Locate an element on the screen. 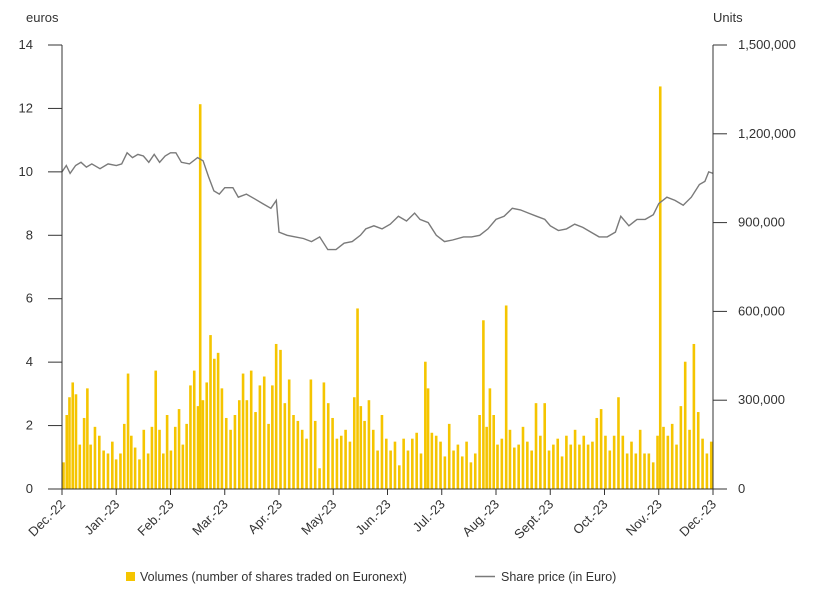 Image resolution: width=826 pixels, height=607 pixels. price-line is located at coordinates (387, 201).